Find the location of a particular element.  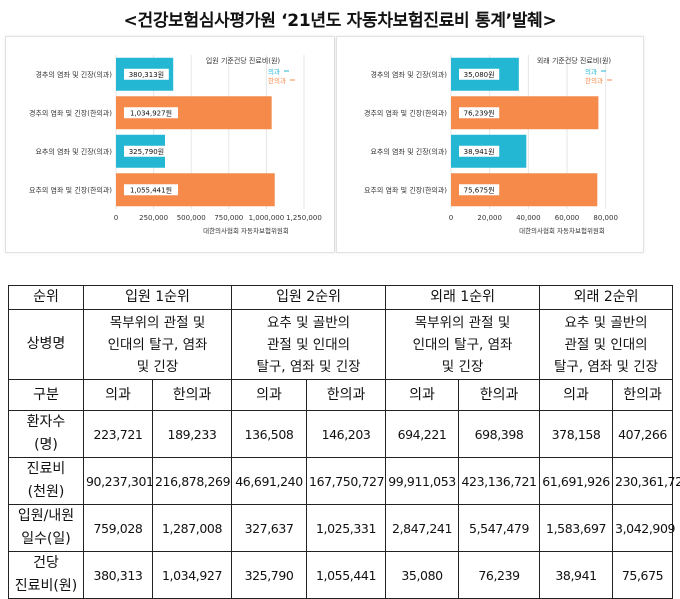

outpatient-value-label: 38,941원 is located at coordinates (479, 151).